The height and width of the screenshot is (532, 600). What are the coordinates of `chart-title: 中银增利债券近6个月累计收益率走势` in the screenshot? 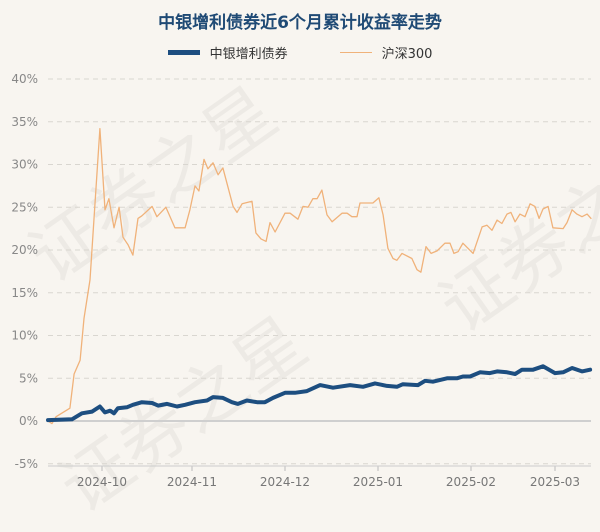 It's located at (300, 23).